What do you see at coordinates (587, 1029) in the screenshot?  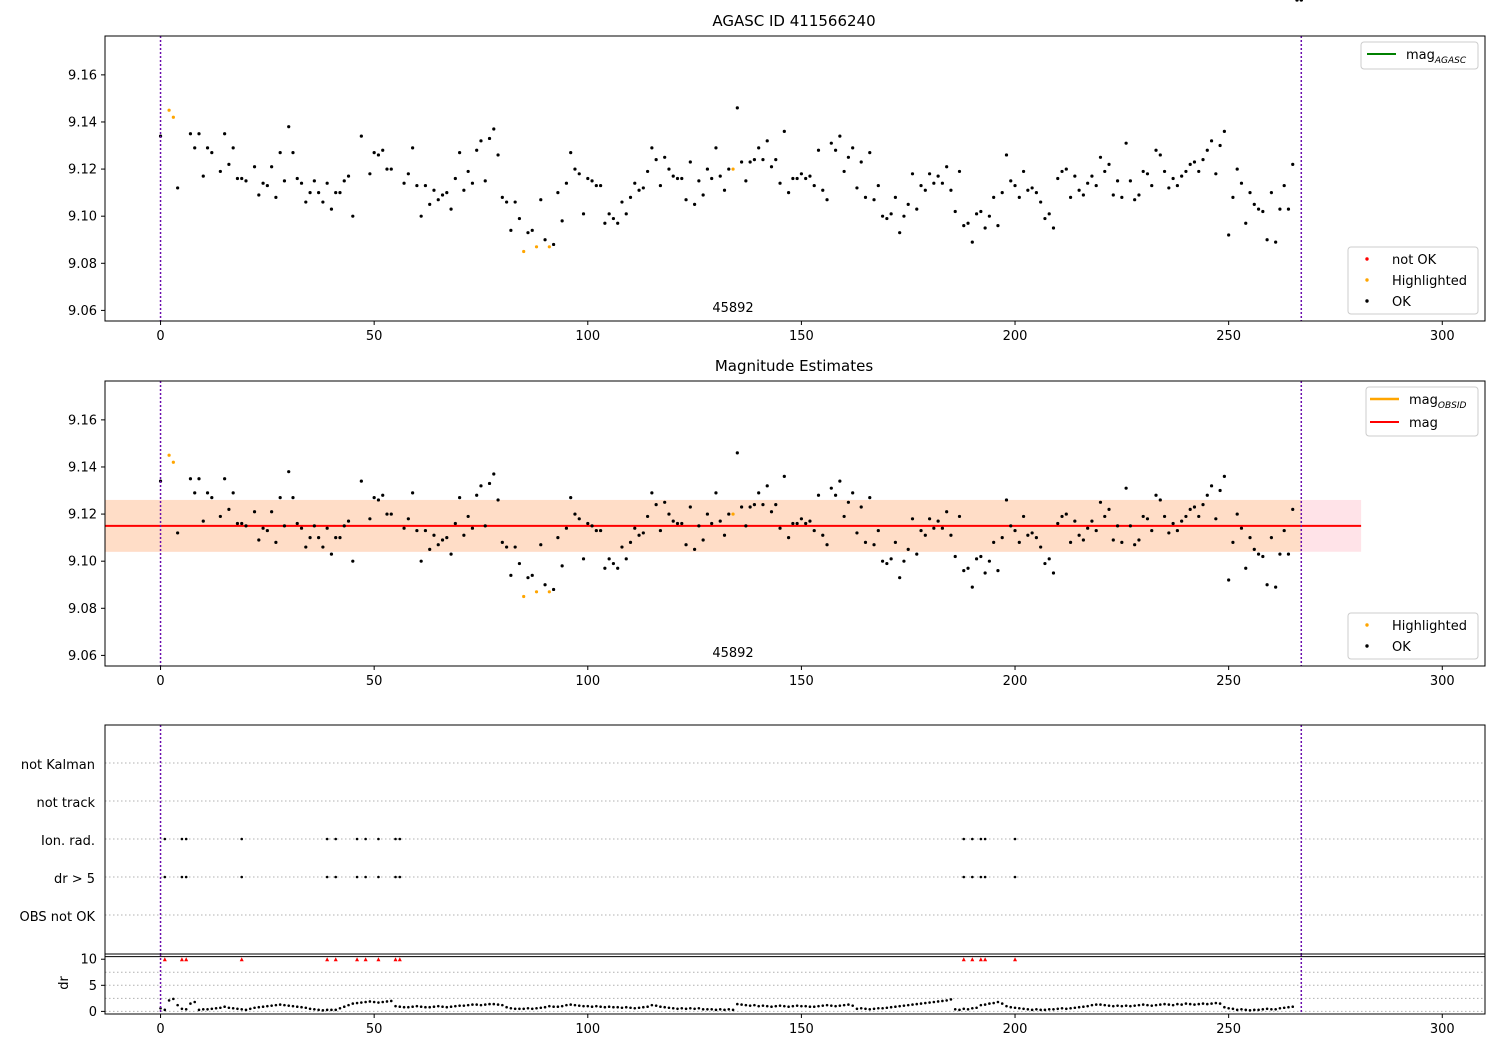 I see `panel4-xtick-label: 100` at bounding box center [587, 1029].